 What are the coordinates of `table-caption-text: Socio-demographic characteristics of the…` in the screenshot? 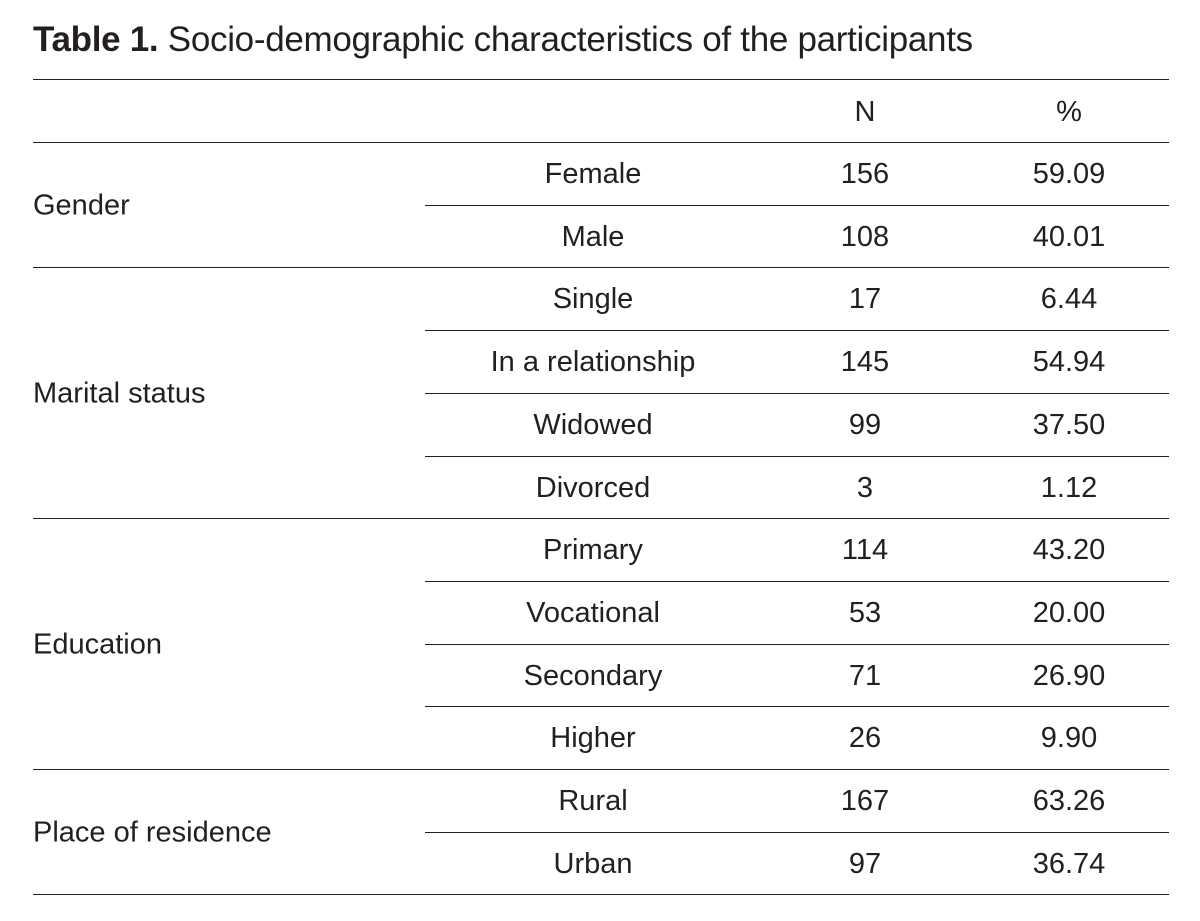 It's located at (570, 39).